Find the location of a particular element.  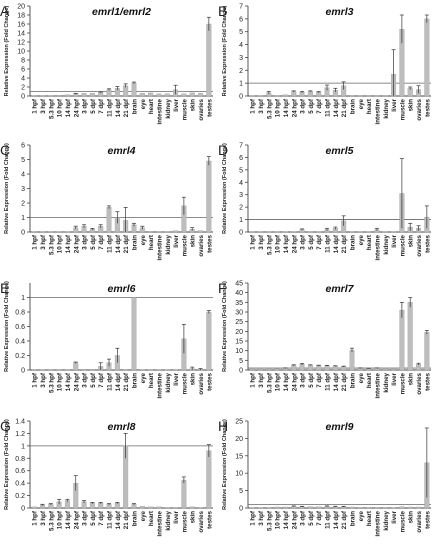

y-tick-label: 0.4 is located at coordinates (20, 484).